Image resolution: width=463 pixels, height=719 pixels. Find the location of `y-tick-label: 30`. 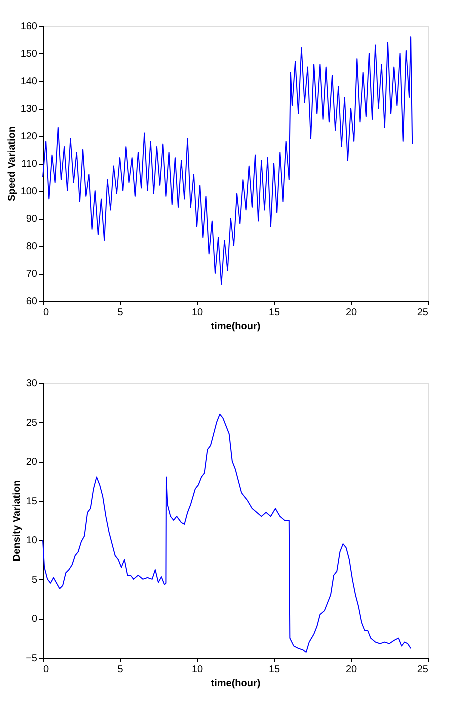

y-tick-label: 30 is located at coordinates (32, 384).